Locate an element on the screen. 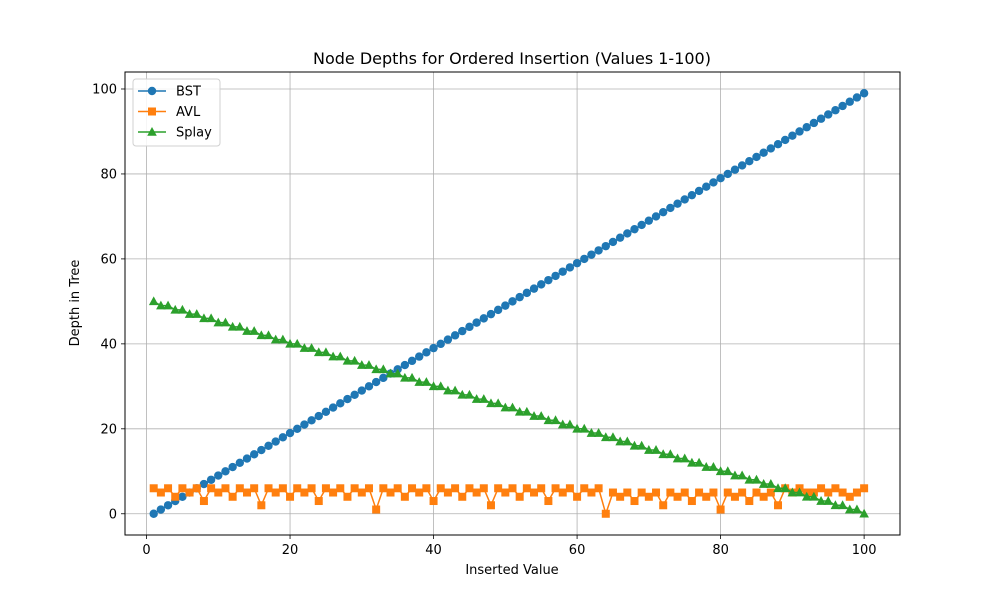 This screenshot has height=600, width=1000. x-tick-label: 100 is located at coordinates (864, 550).